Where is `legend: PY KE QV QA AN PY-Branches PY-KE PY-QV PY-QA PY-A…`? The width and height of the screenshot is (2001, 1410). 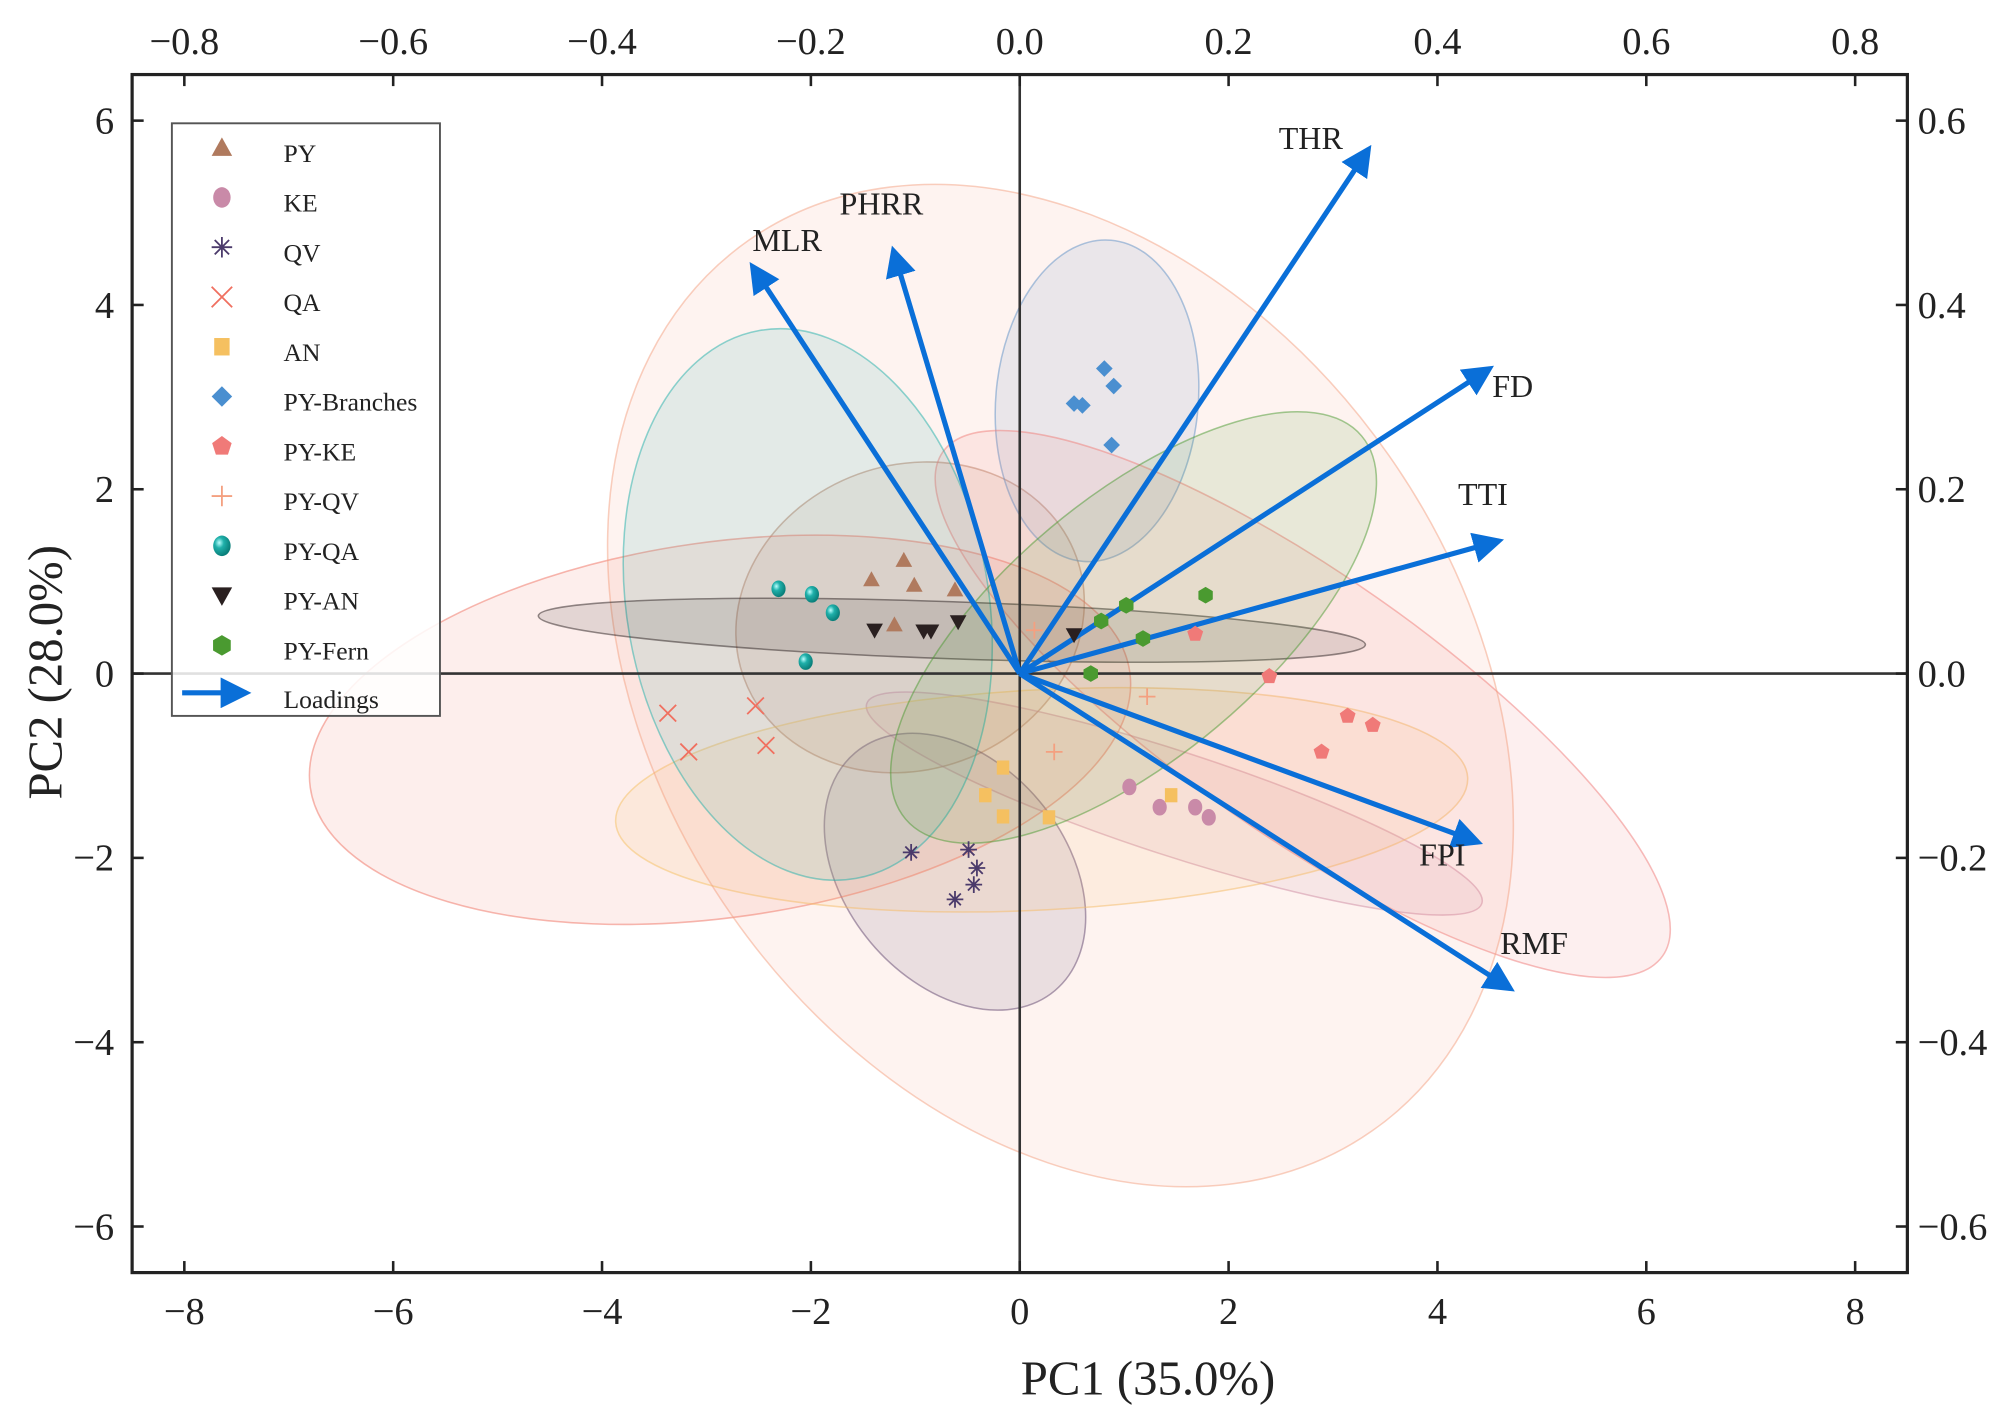
legend: PY KE QV QA AN PY-Branches PY-KE PY-QV PY-QA PY-A… is located at coordinates (305, 419).